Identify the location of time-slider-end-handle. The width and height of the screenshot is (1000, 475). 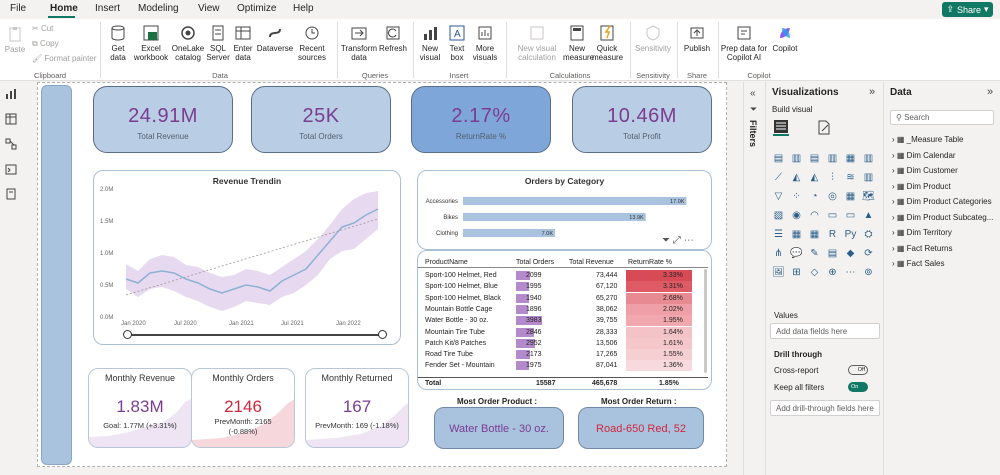
(382, 334).